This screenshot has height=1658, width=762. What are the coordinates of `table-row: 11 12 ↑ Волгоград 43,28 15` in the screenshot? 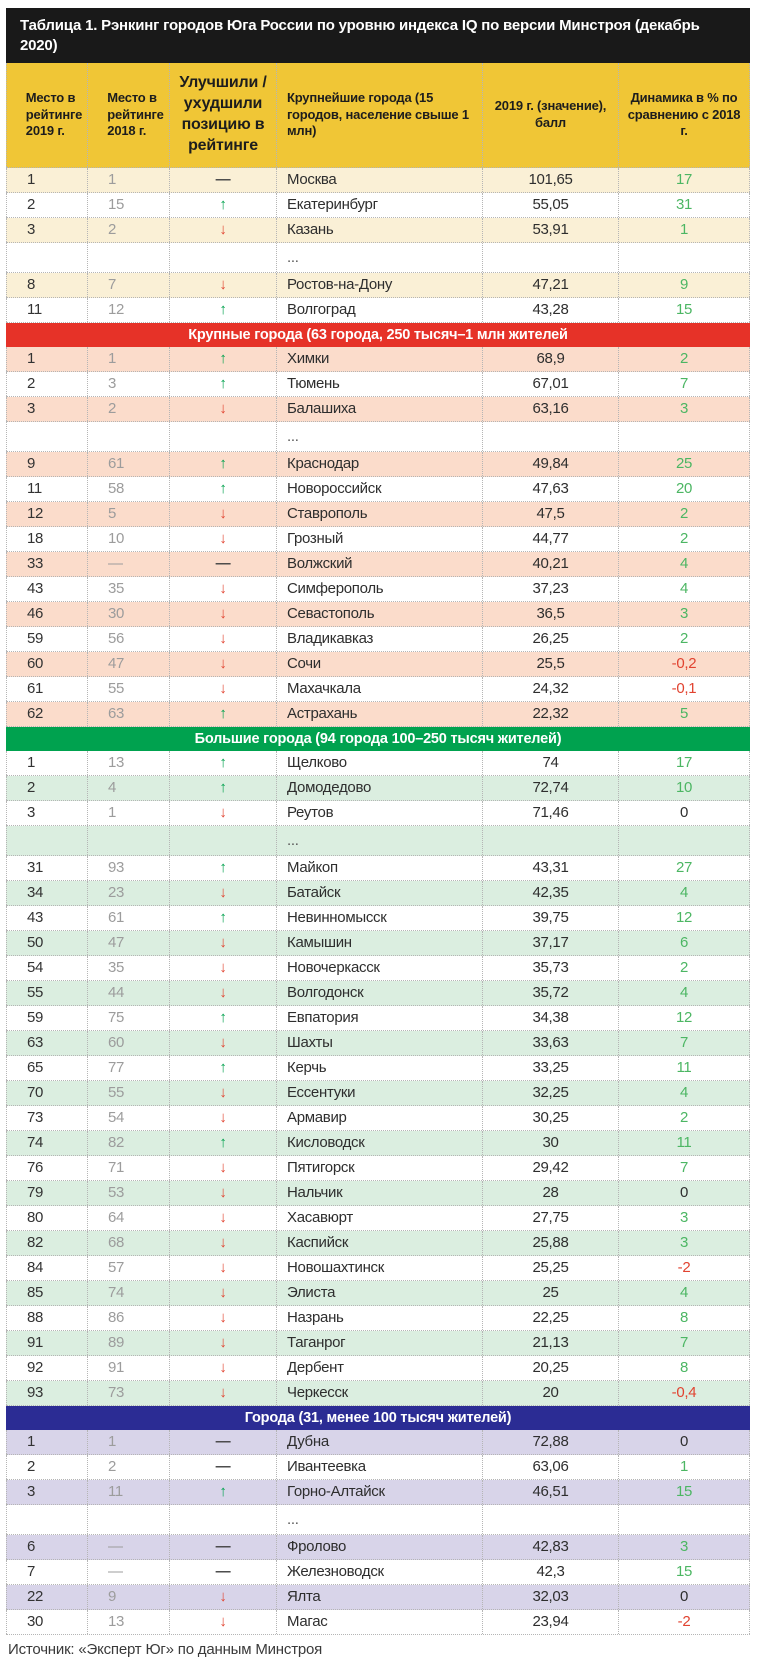 It's located at (378, 310).